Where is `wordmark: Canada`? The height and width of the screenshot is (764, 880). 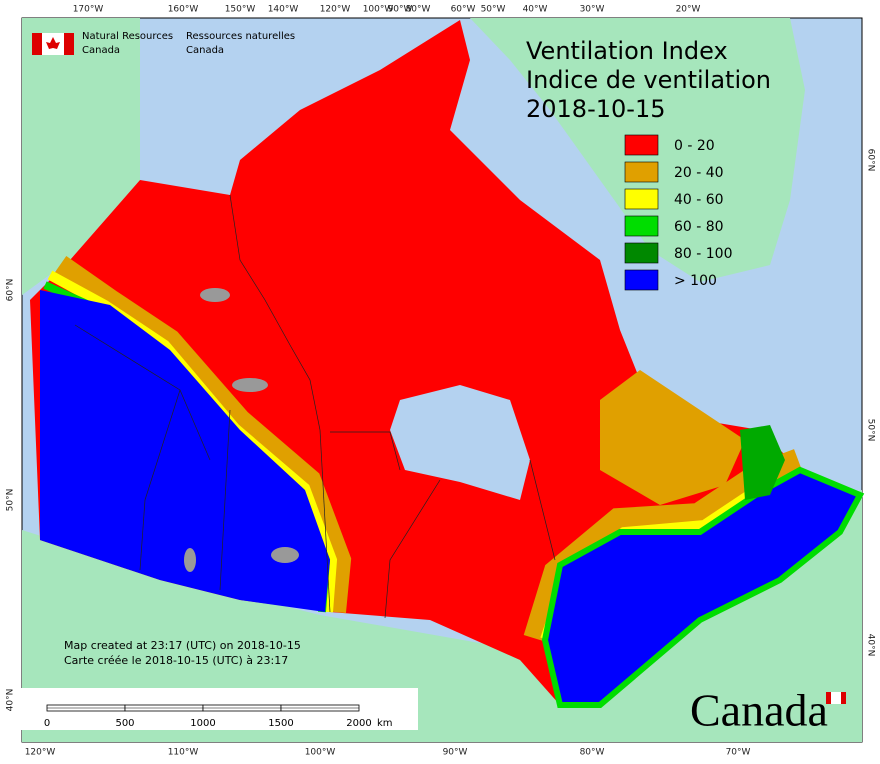
wordmark: Canada is located at coordinates (768, 710).